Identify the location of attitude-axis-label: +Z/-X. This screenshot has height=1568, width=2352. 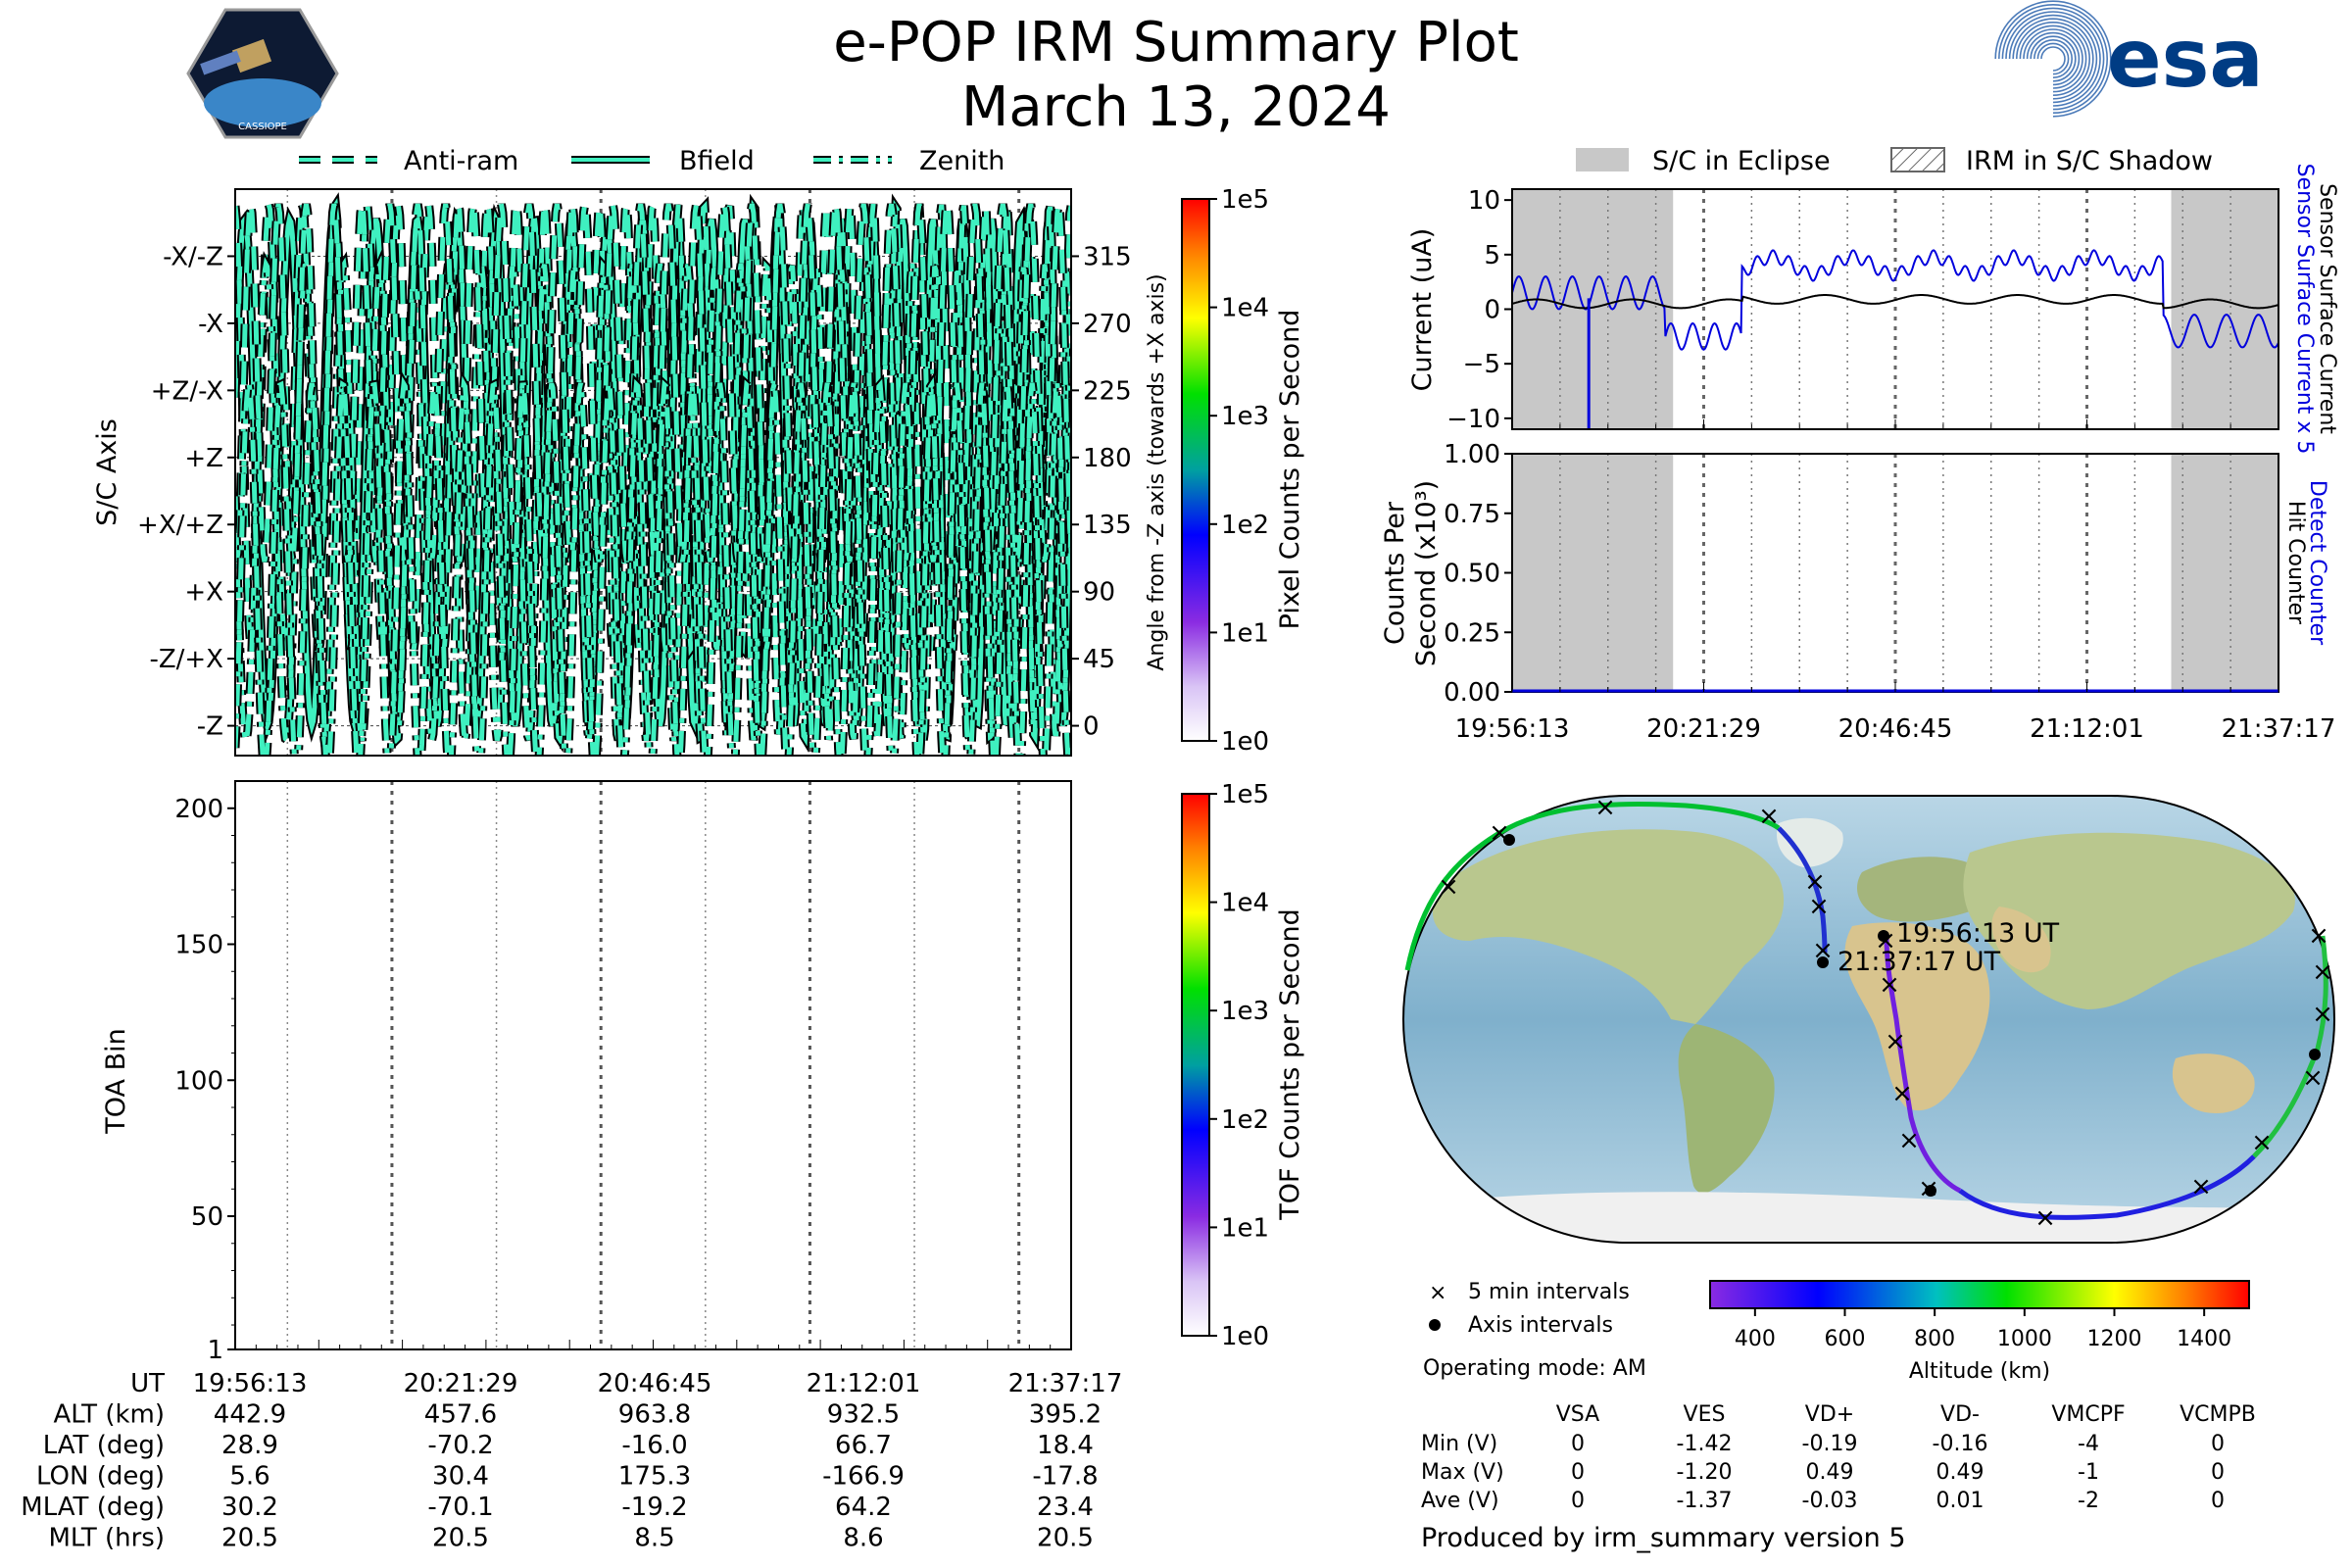
(187, 391).